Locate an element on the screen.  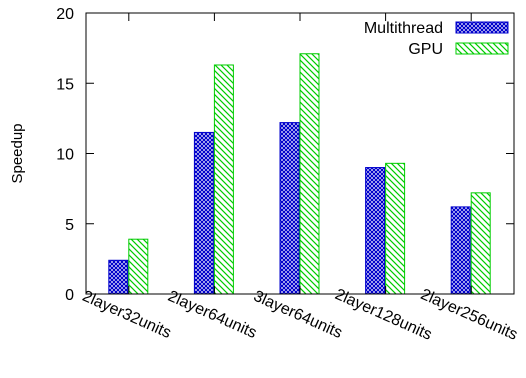
legend-swatch-multithread is located at coordinates (482, 27).